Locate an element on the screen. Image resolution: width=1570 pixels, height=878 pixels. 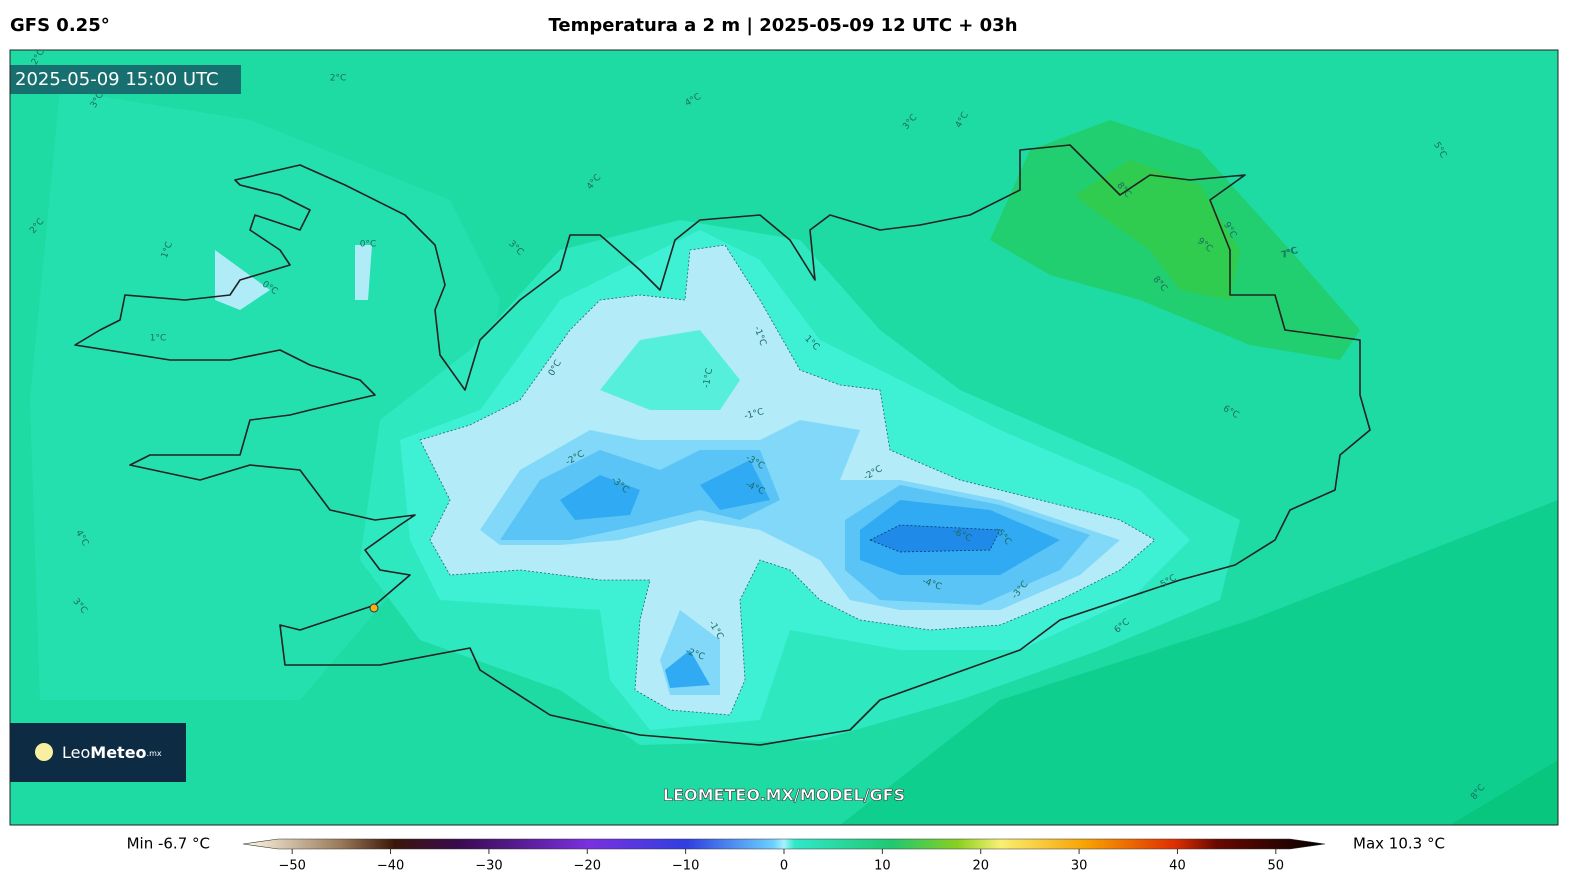
logo-text: LeoMeteo.mx is located at coordinates (112, 752).